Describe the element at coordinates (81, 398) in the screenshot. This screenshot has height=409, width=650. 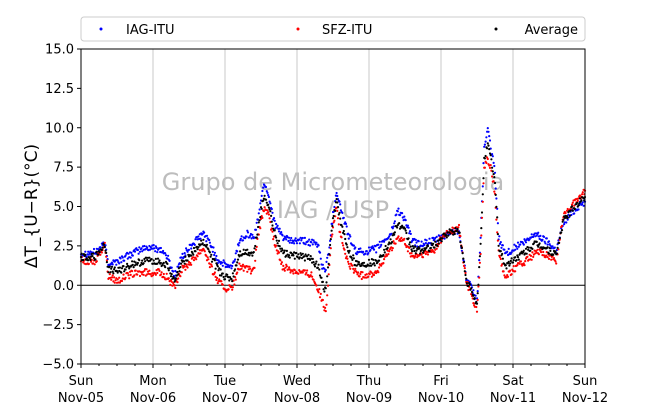
I see `x-tick-date-0: Nov-05` at that location.